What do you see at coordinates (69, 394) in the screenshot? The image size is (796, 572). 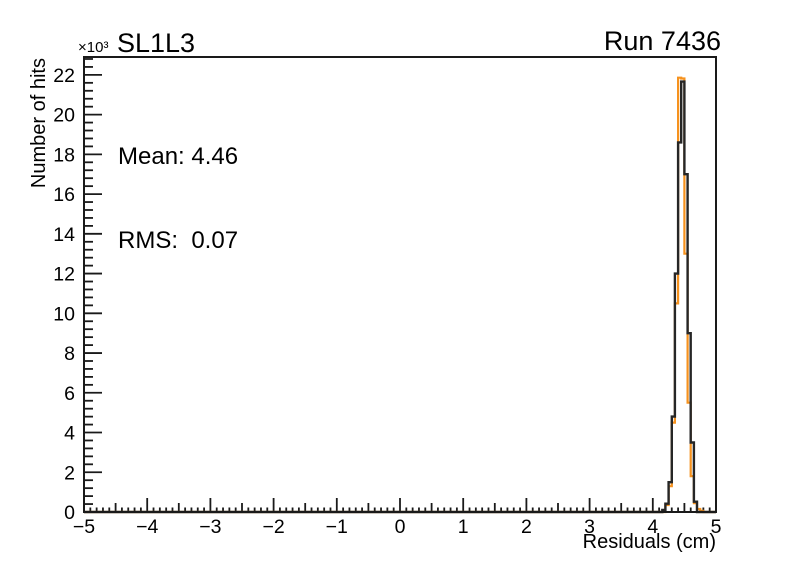 I see `y-tick-label: 6` at bounding box center [69, 394].